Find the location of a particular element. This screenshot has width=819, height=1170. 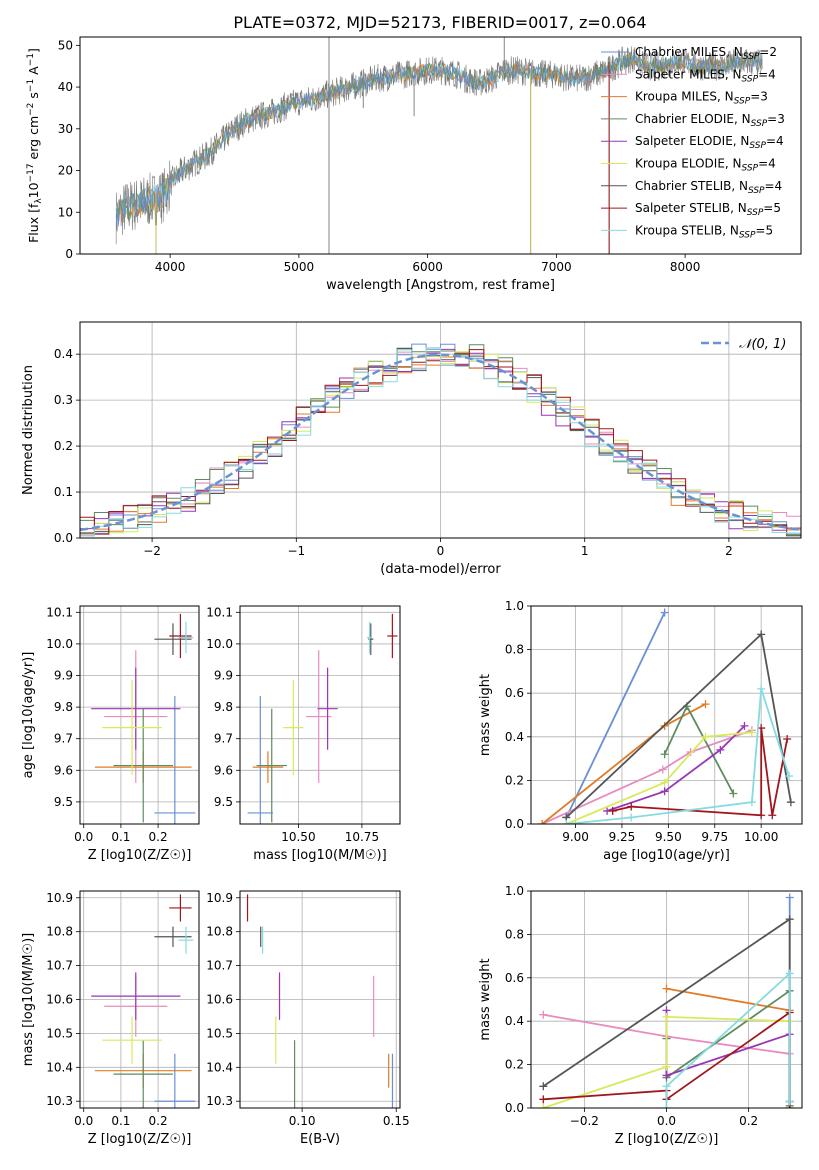

errorbar-kroupa-elodie is located at coordinates (132, 728).